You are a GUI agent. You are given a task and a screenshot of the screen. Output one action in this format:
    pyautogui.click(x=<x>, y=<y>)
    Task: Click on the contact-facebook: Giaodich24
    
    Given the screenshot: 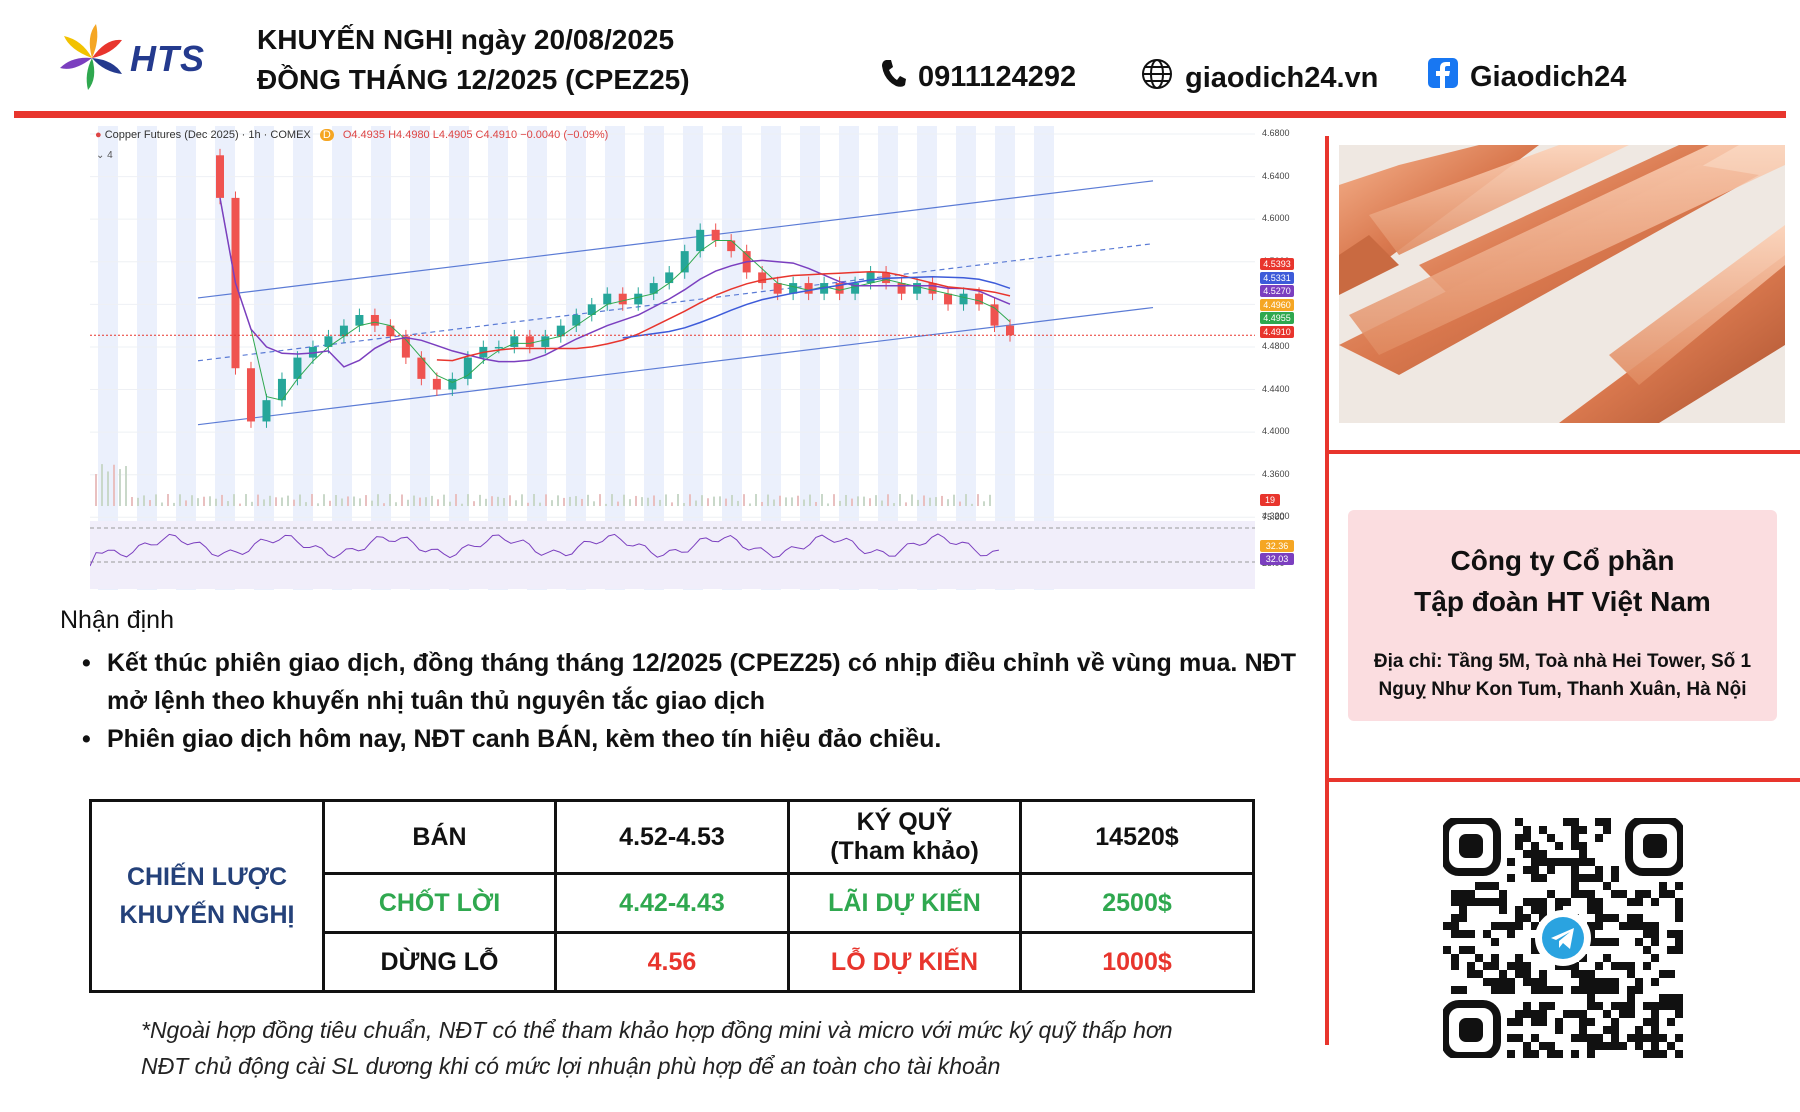 What is the action you would take?
    pyautogui.click(x=1527, y=77)
    